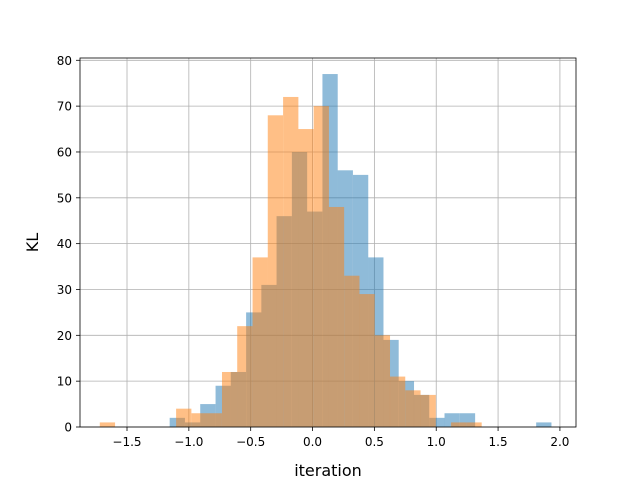 The image size is (640, 480). I want to click on x-tick-label: −0.5, so click(250, 442).